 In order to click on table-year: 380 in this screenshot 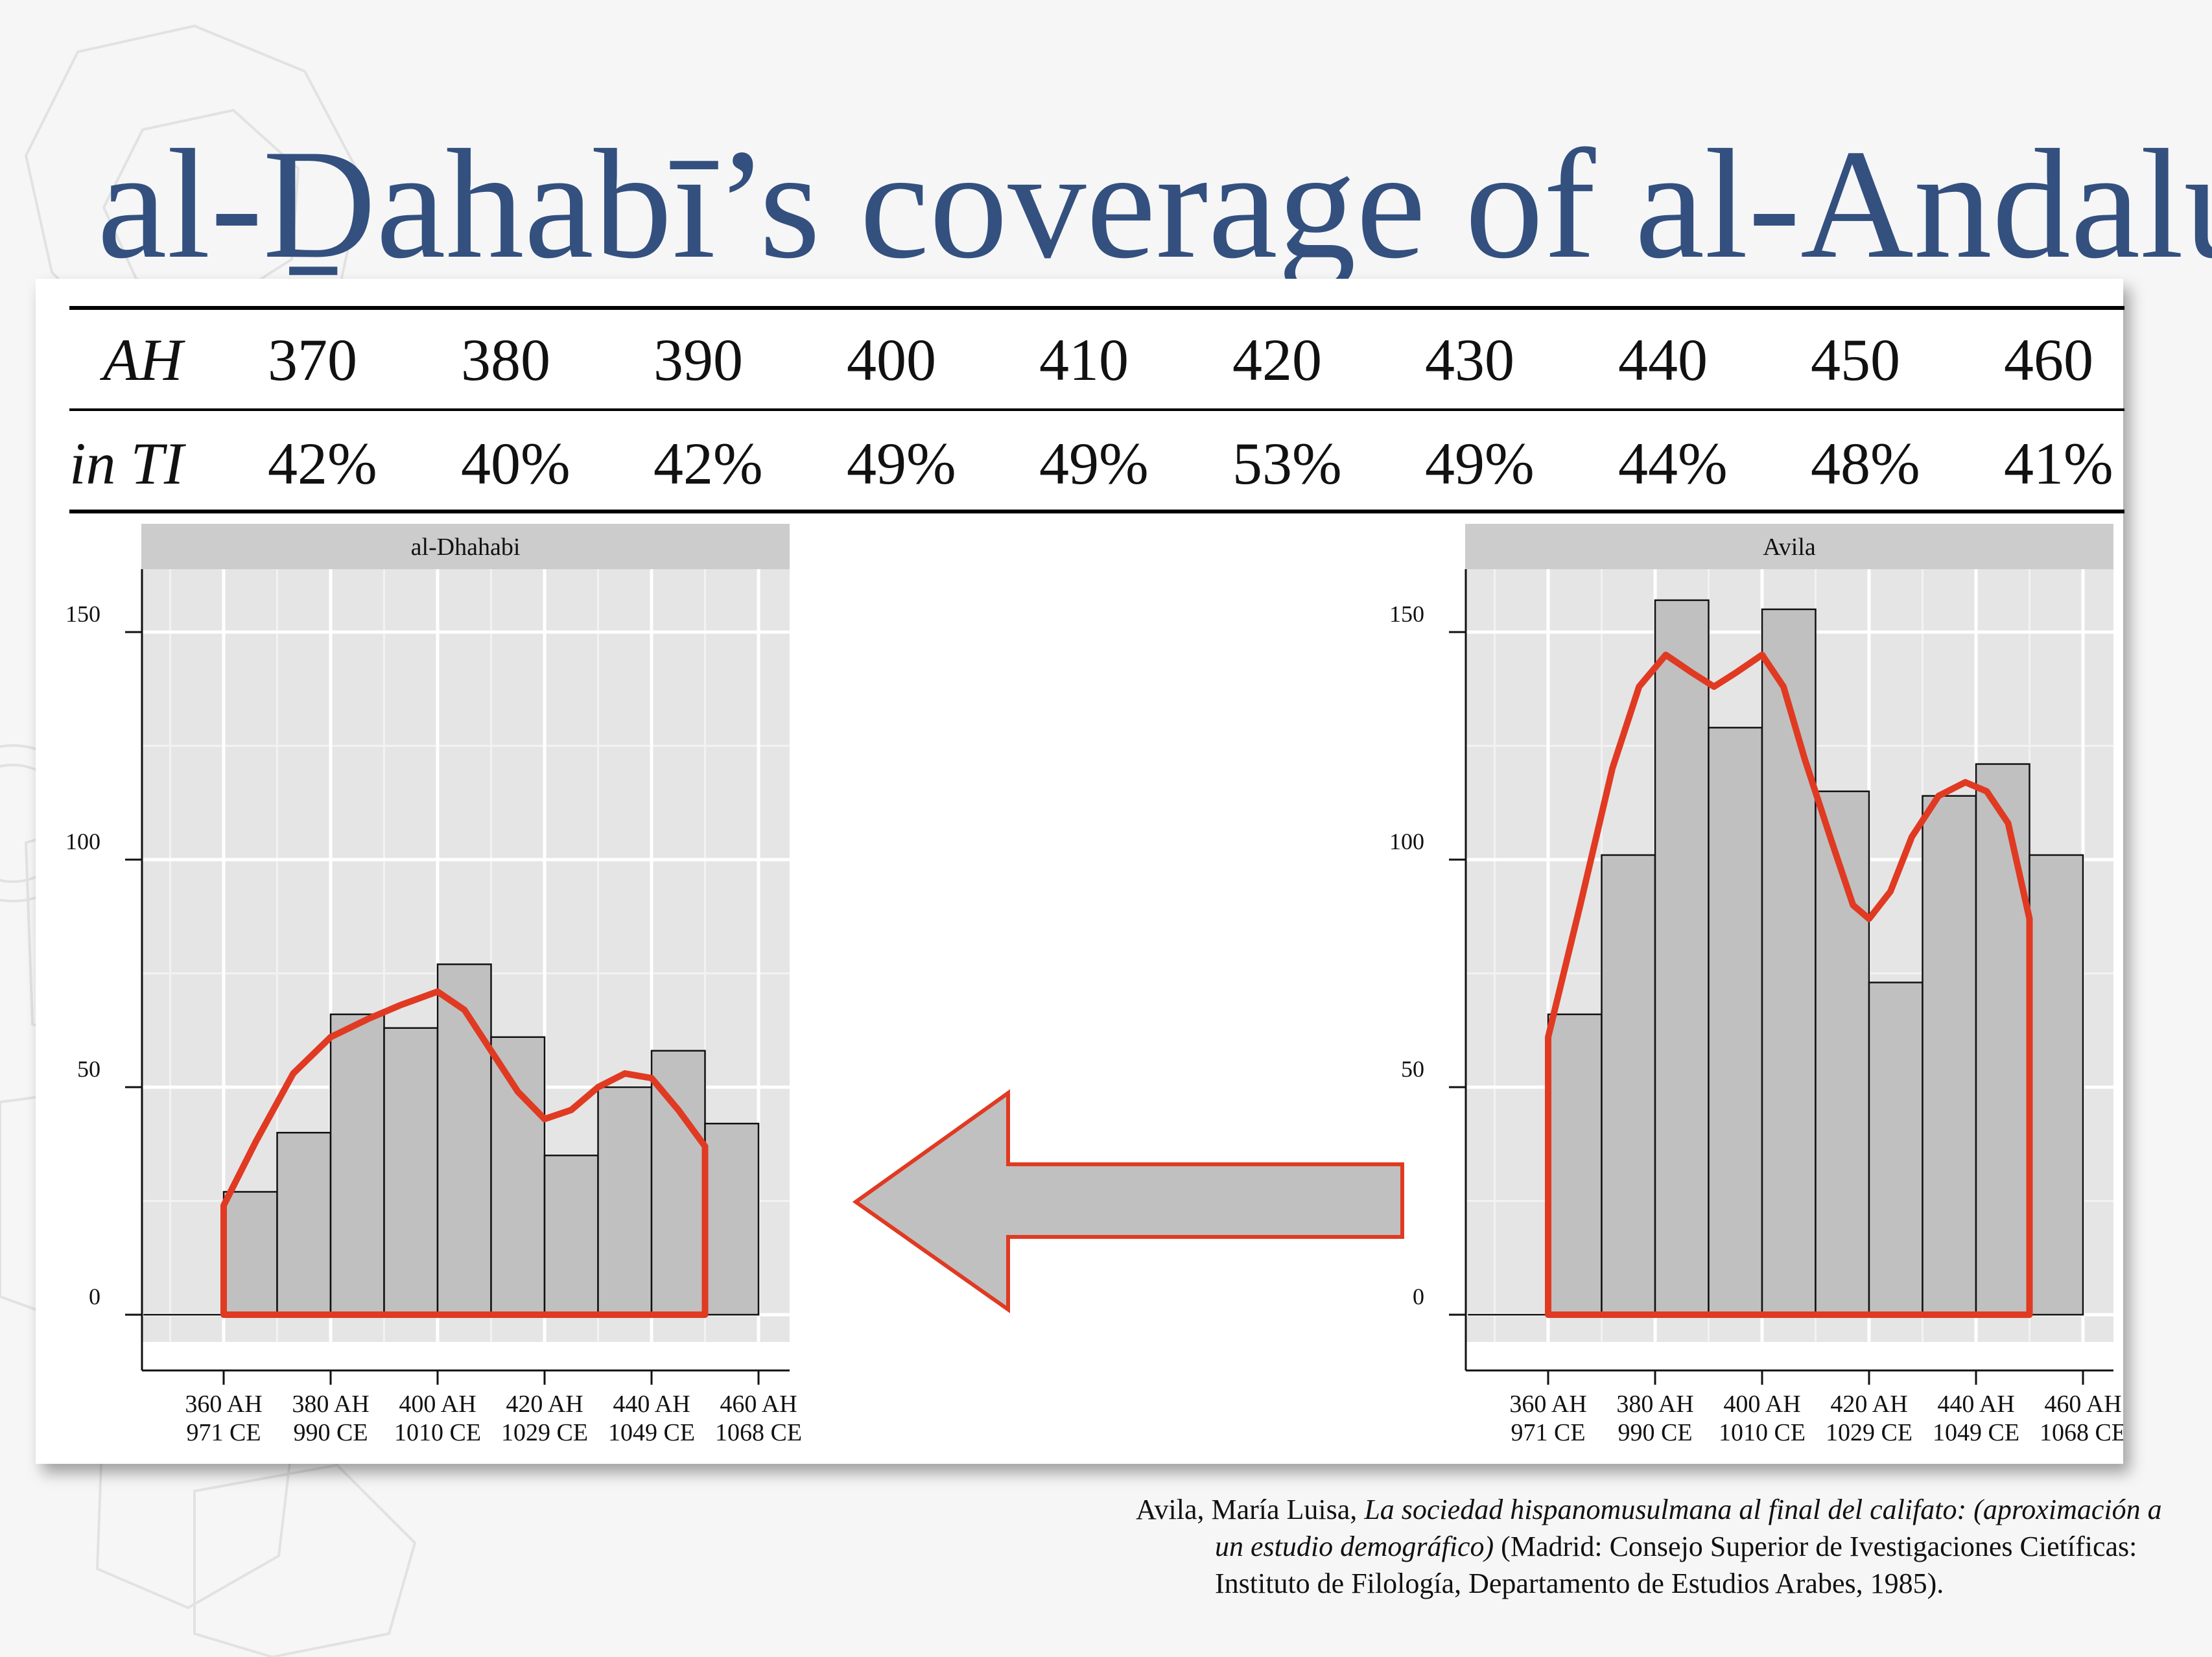, I will do `click(506, 360)`.